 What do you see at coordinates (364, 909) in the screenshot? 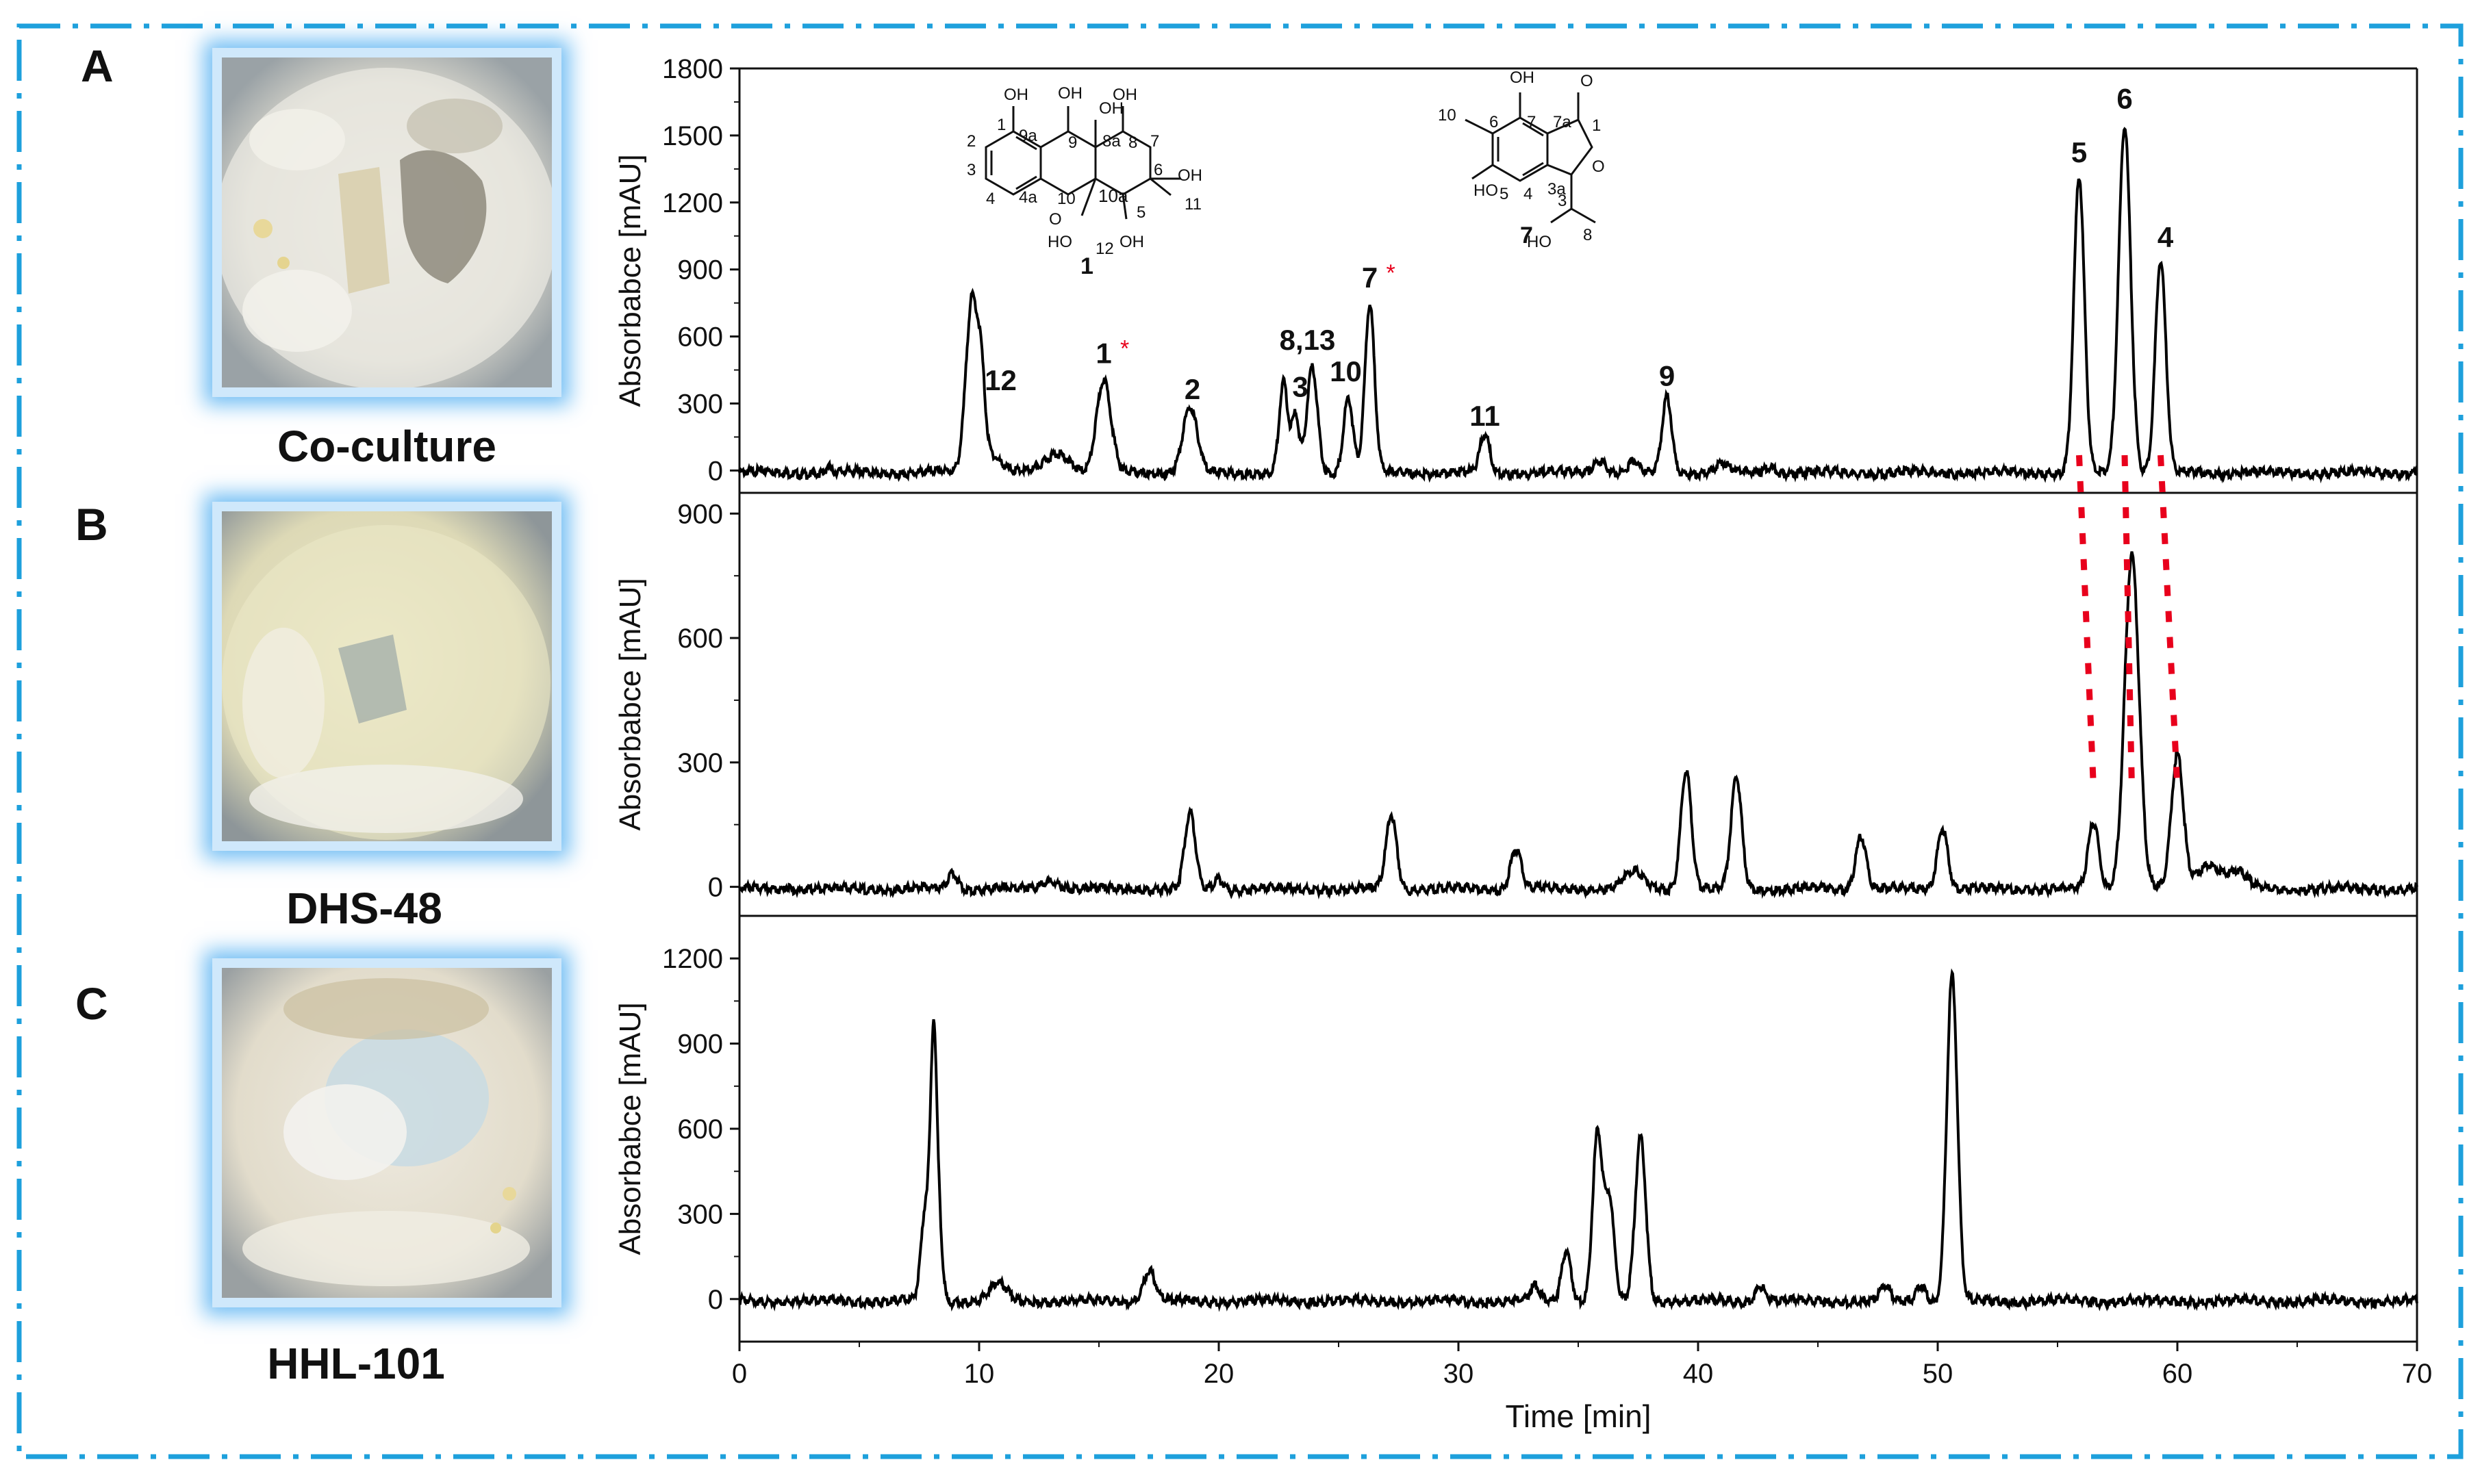
I see `photo-label-dhs-48: DHS-48` at bounding box center [364, 909].